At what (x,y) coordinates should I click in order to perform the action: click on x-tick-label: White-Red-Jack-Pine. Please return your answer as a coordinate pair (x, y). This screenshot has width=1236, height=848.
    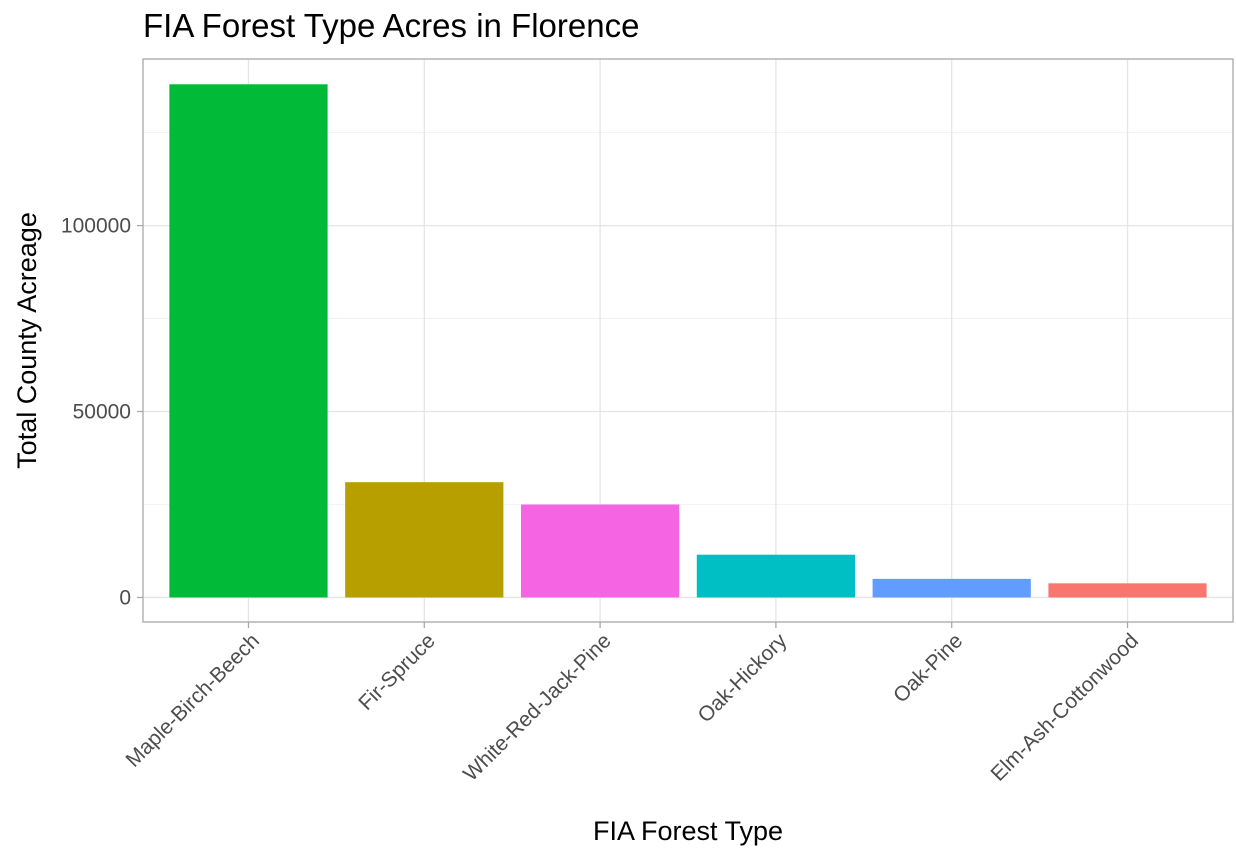
    Looking at the image, I should click on (537, 707).